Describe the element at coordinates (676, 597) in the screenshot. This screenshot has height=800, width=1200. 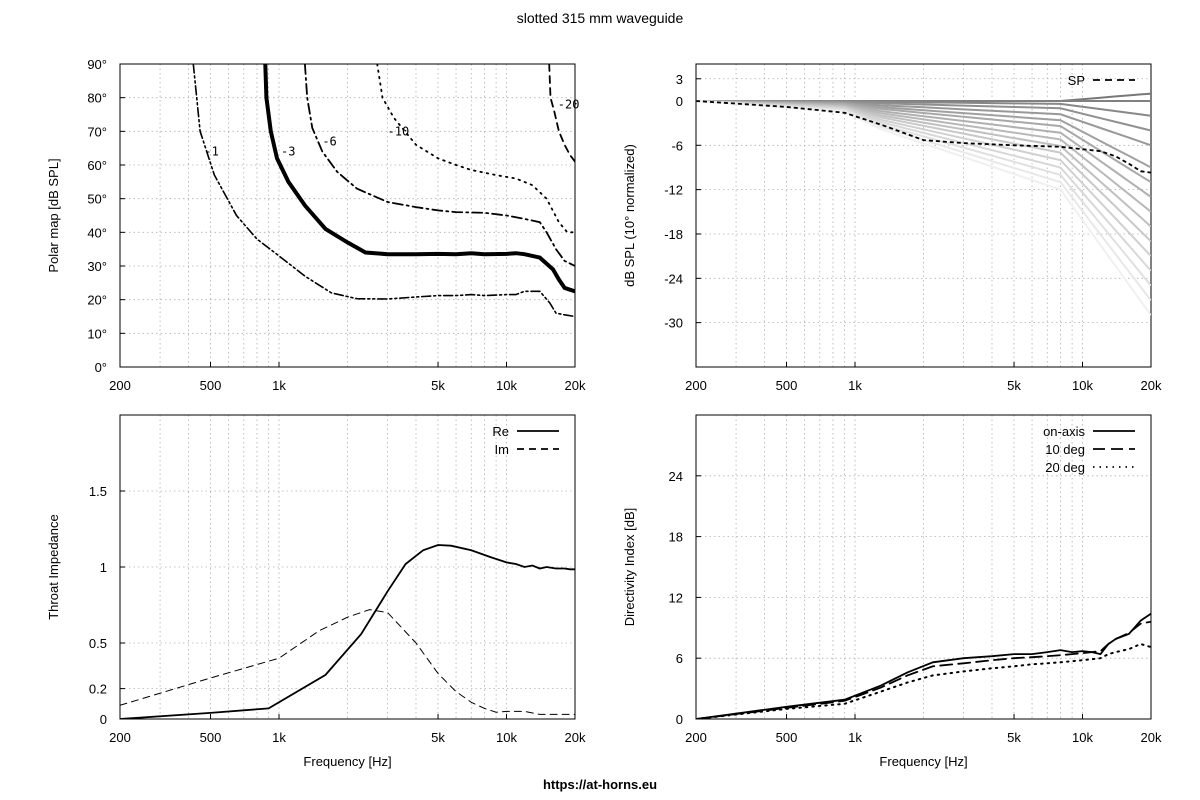
I see `y-tick-label: 12` at that location.